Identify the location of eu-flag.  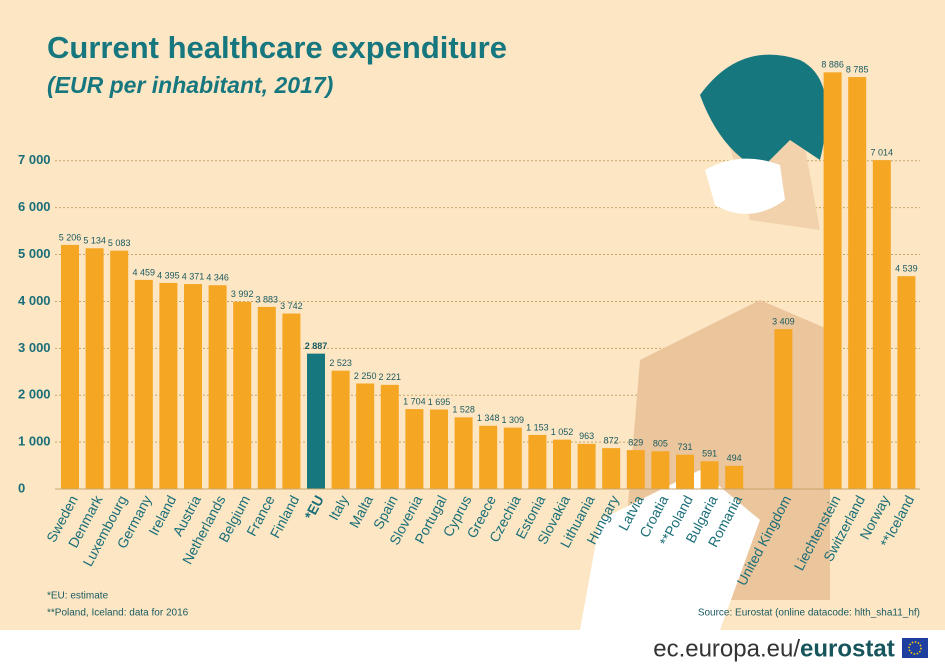
(915, 648).